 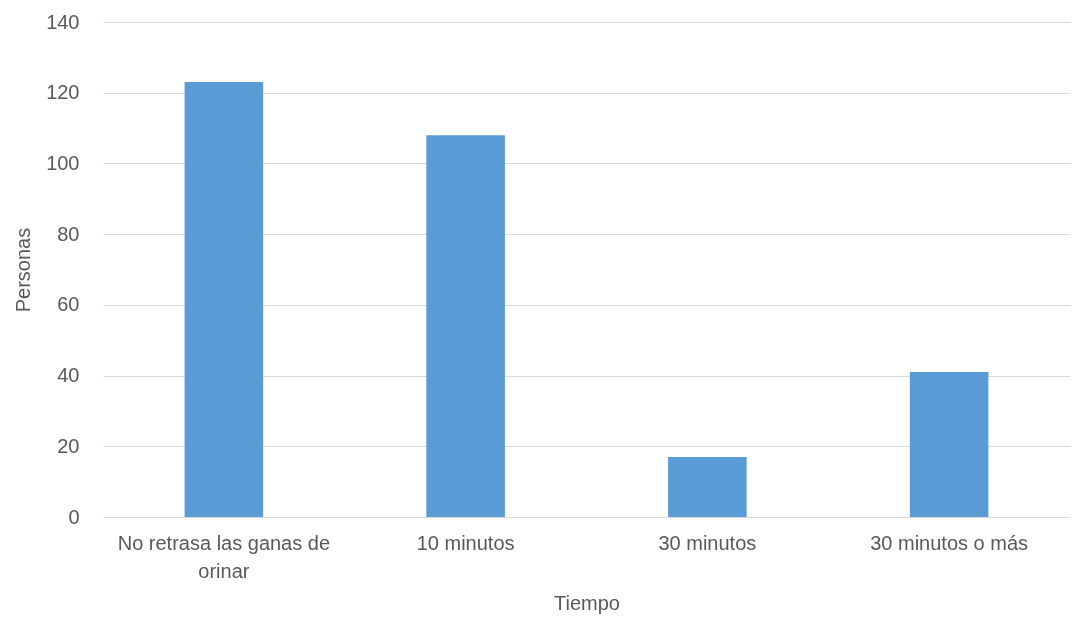 What do you see at coordinates (465, 542) in the screenshot?
I see `x-tick-label: 10 minutos` at bounding box center [465, 542].